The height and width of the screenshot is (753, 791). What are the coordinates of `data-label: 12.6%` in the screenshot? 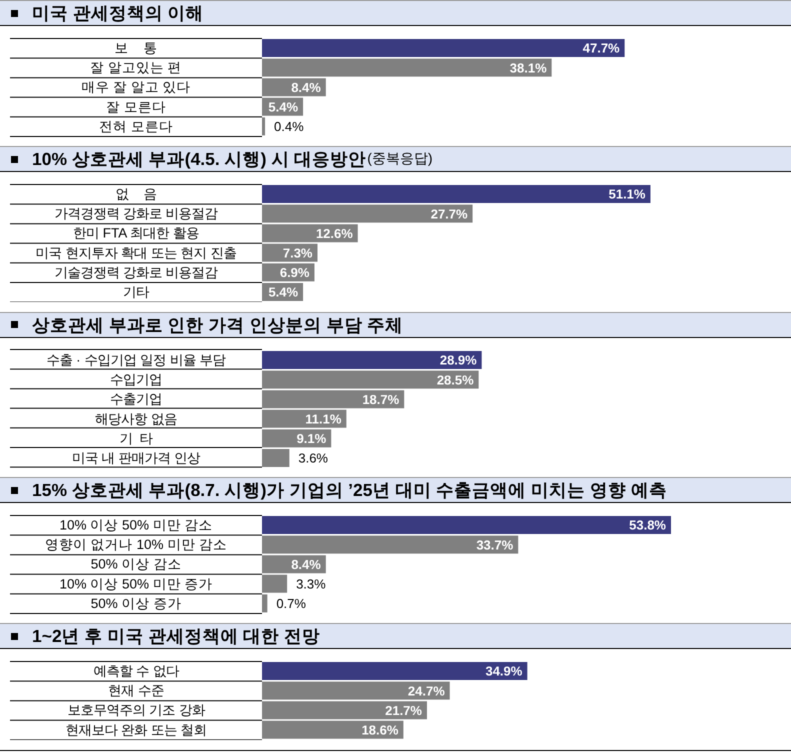 It's located at (335, 233).